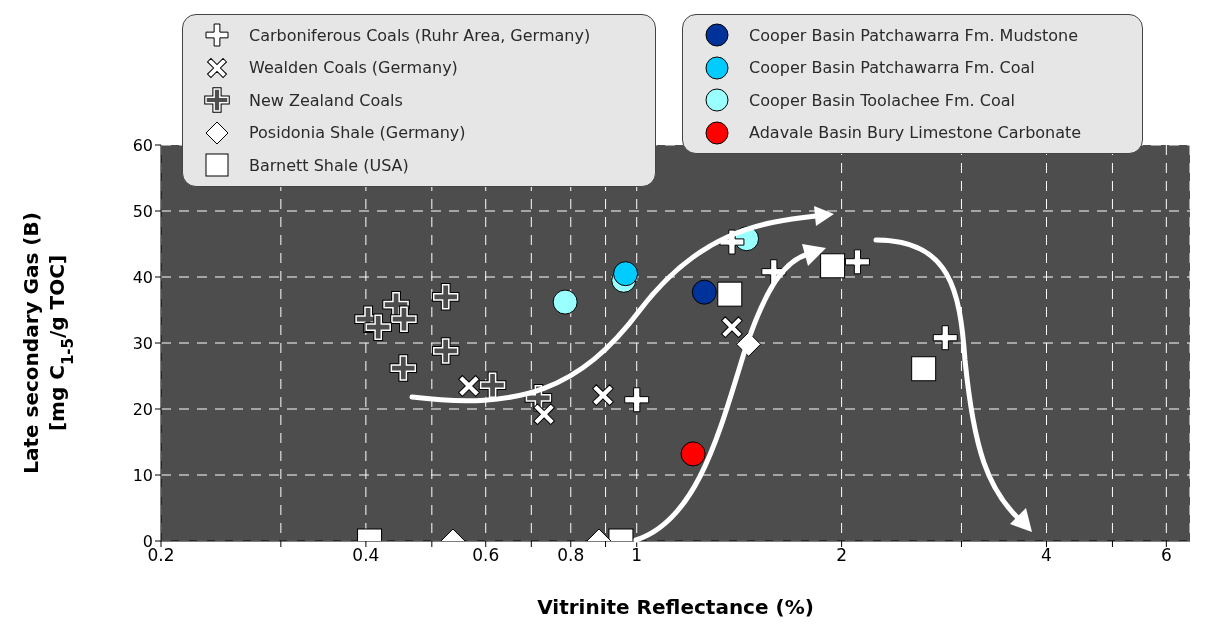 The height and width of the screenshot is (644, 1206). Describe the element at coordinates (366, 555) in the screenshot. I see `x-tick-label: 0.4` at that location.